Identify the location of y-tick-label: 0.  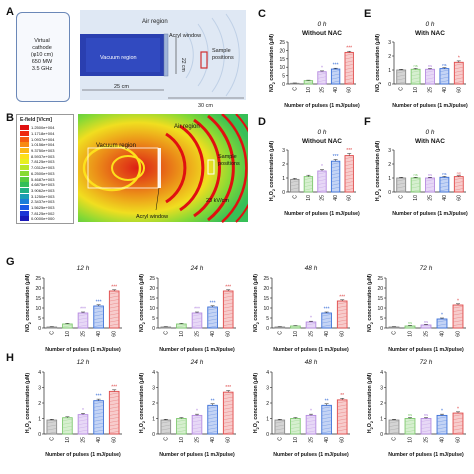
(389, 193).